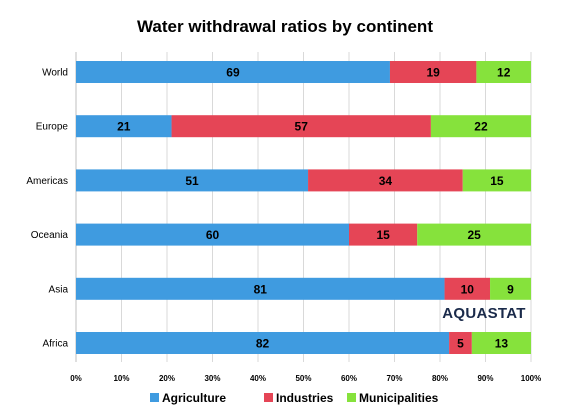 This screenshot has height=412, width=571. What do you see at coordinates (305, 398) in the screenshot?
I see `legend-label: Industries` at bounding box center [305, 398].